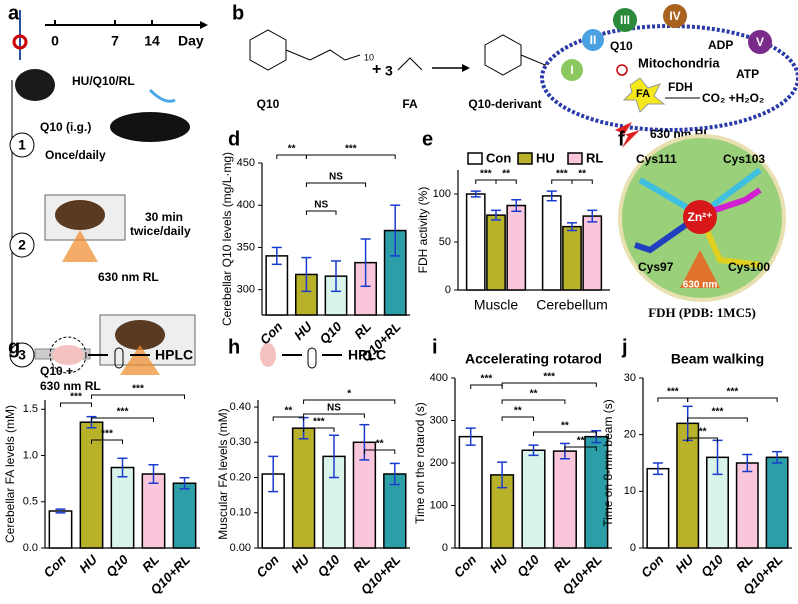  I want to click on timeline-label: 7, so click(115, 41).